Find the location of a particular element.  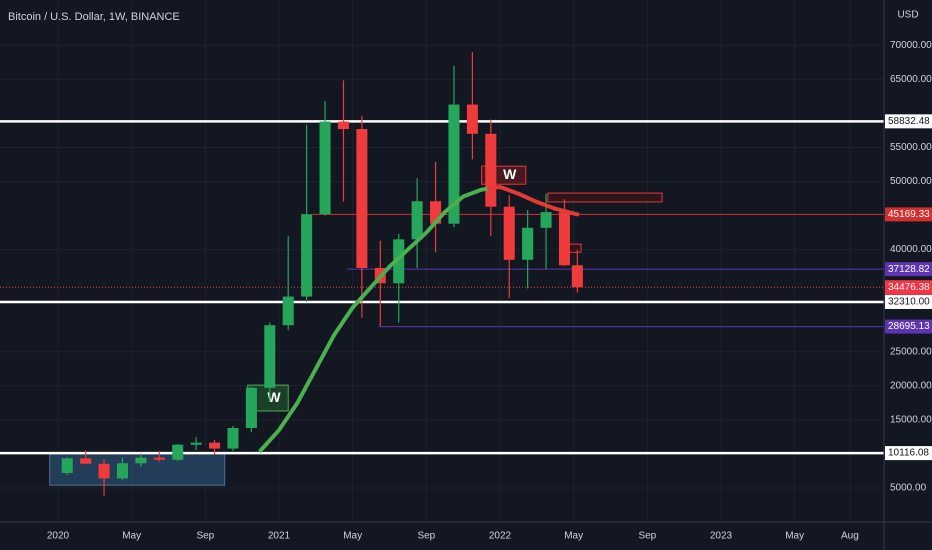

y-tick-label: 40000.00 is located at coordinates (911, 249).